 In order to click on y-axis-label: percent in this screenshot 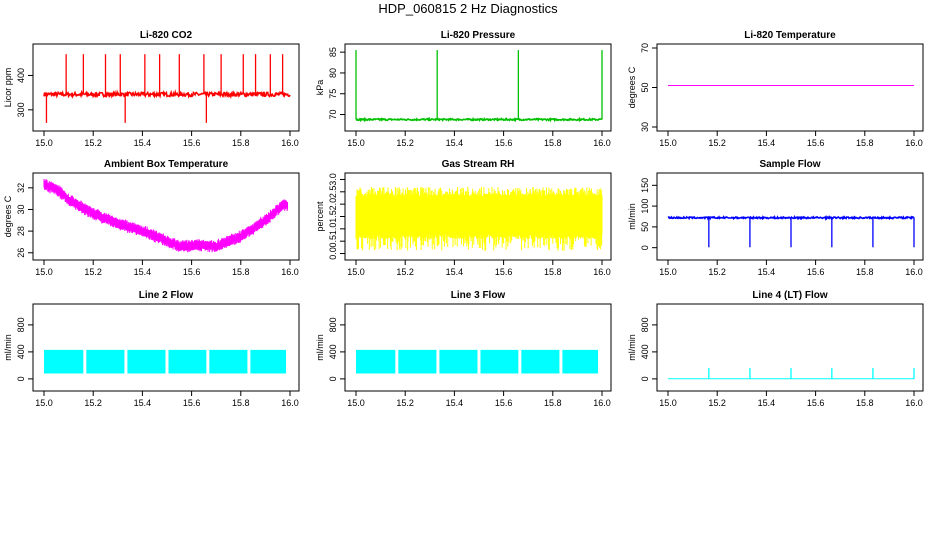, I will do `click(320, 216)`.